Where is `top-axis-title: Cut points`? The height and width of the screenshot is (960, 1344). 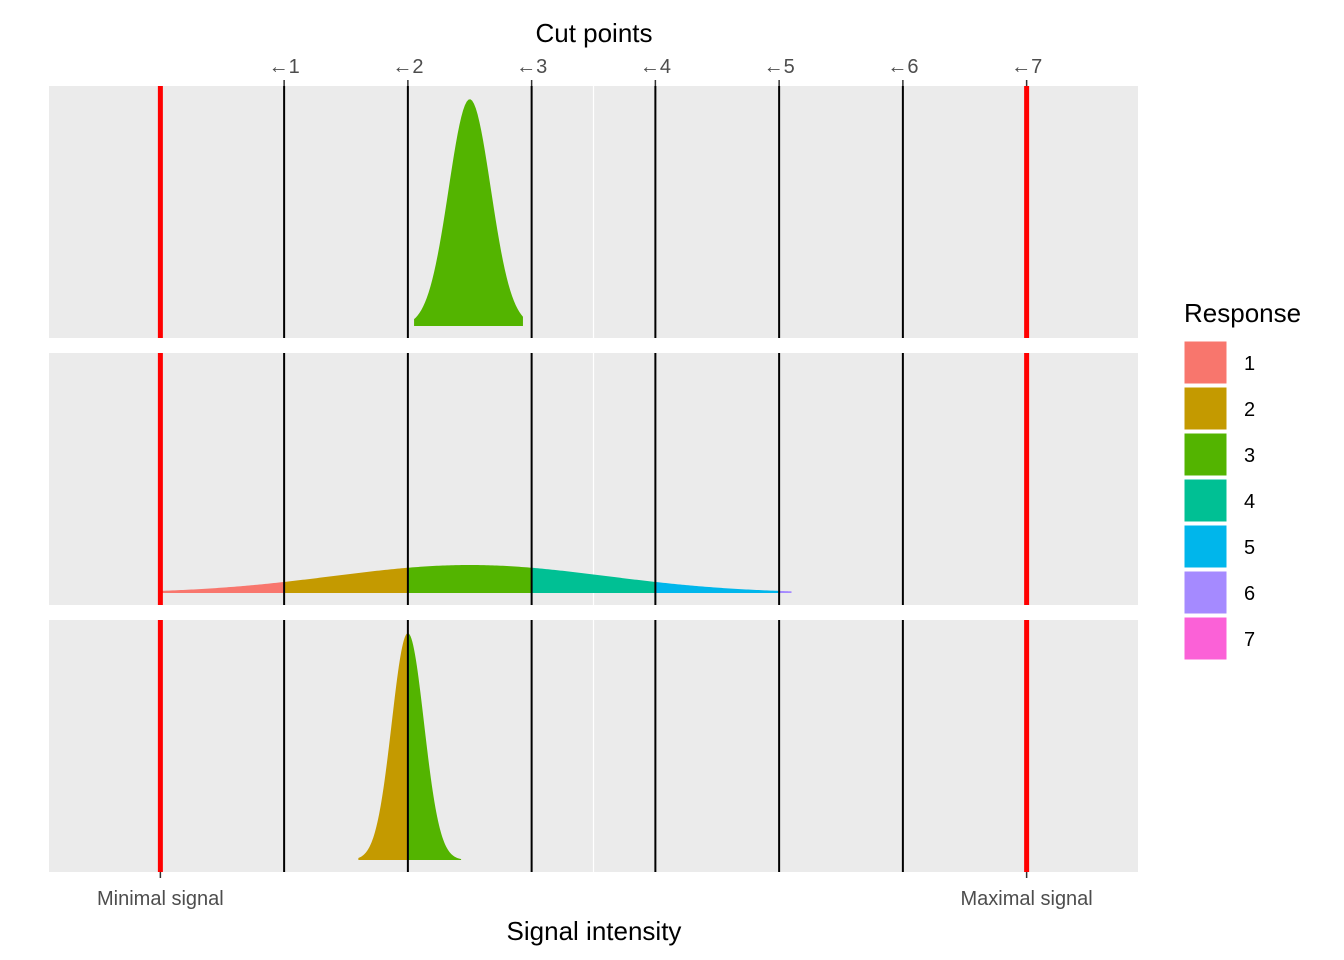 top-axis-title: Cut points is located at coordinates (593, 33).